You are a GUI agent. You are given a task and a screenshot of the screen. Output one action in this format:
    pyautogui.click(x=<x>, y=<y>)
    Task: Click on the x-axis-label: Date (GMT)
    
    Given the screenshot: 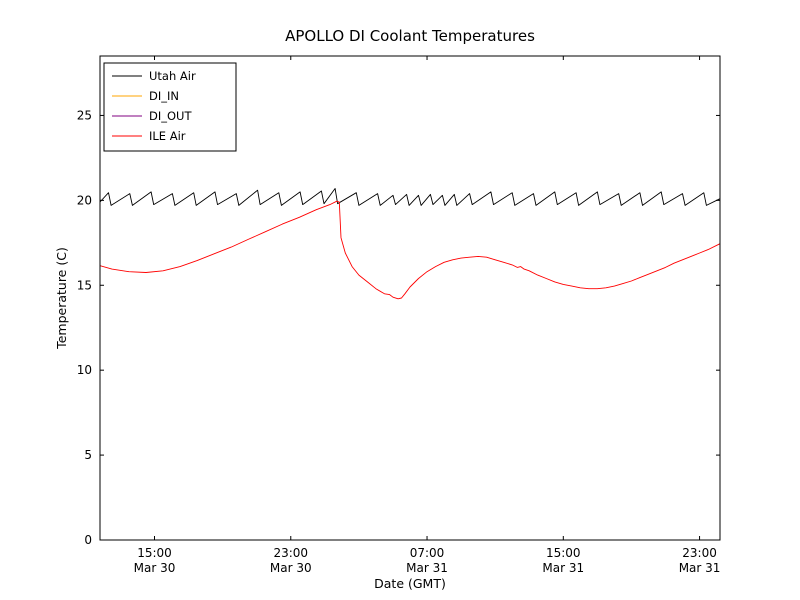 What is the action you would take?
    pyautogui.click(x=410, y=583)
    